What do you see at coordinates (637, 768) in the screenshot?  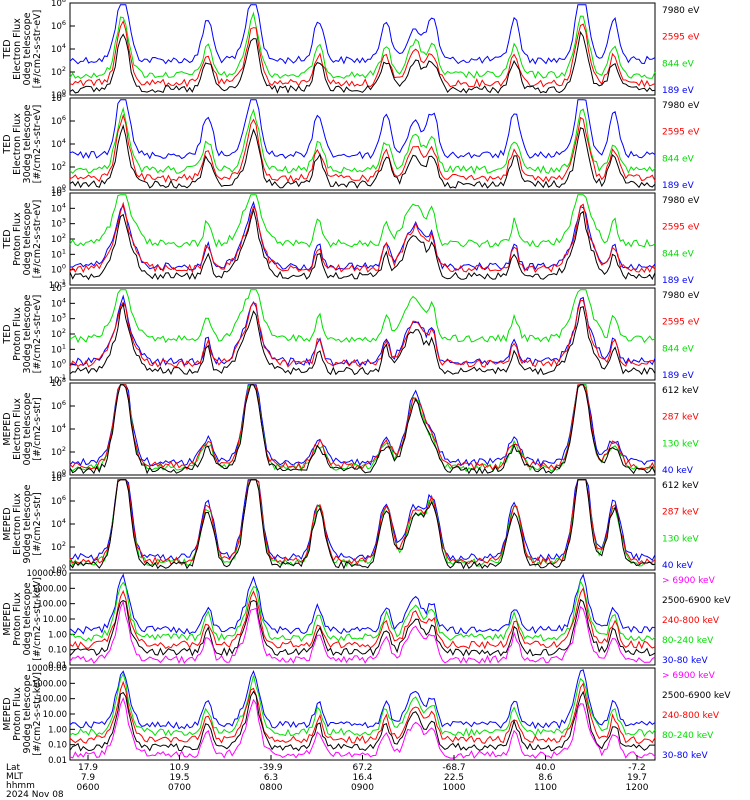 I see `x-tick-lat: -7.2` at bounding box center [637, 768].